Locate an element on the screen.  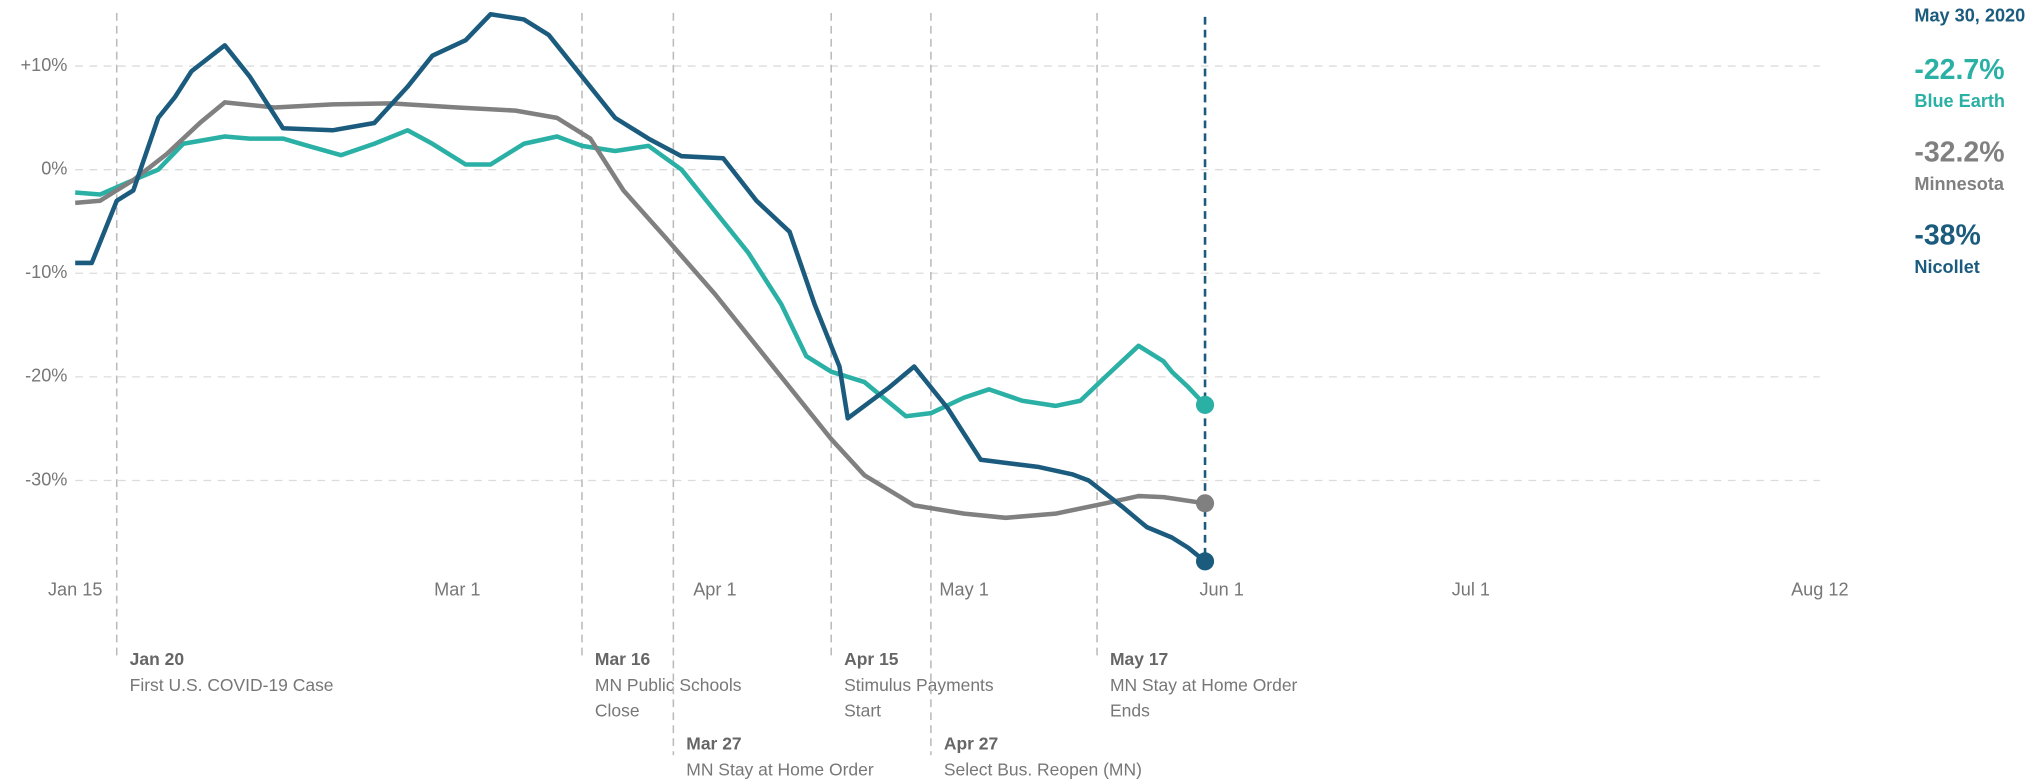
legend-name: Blue Earth is located at coordinates (1959, 101).